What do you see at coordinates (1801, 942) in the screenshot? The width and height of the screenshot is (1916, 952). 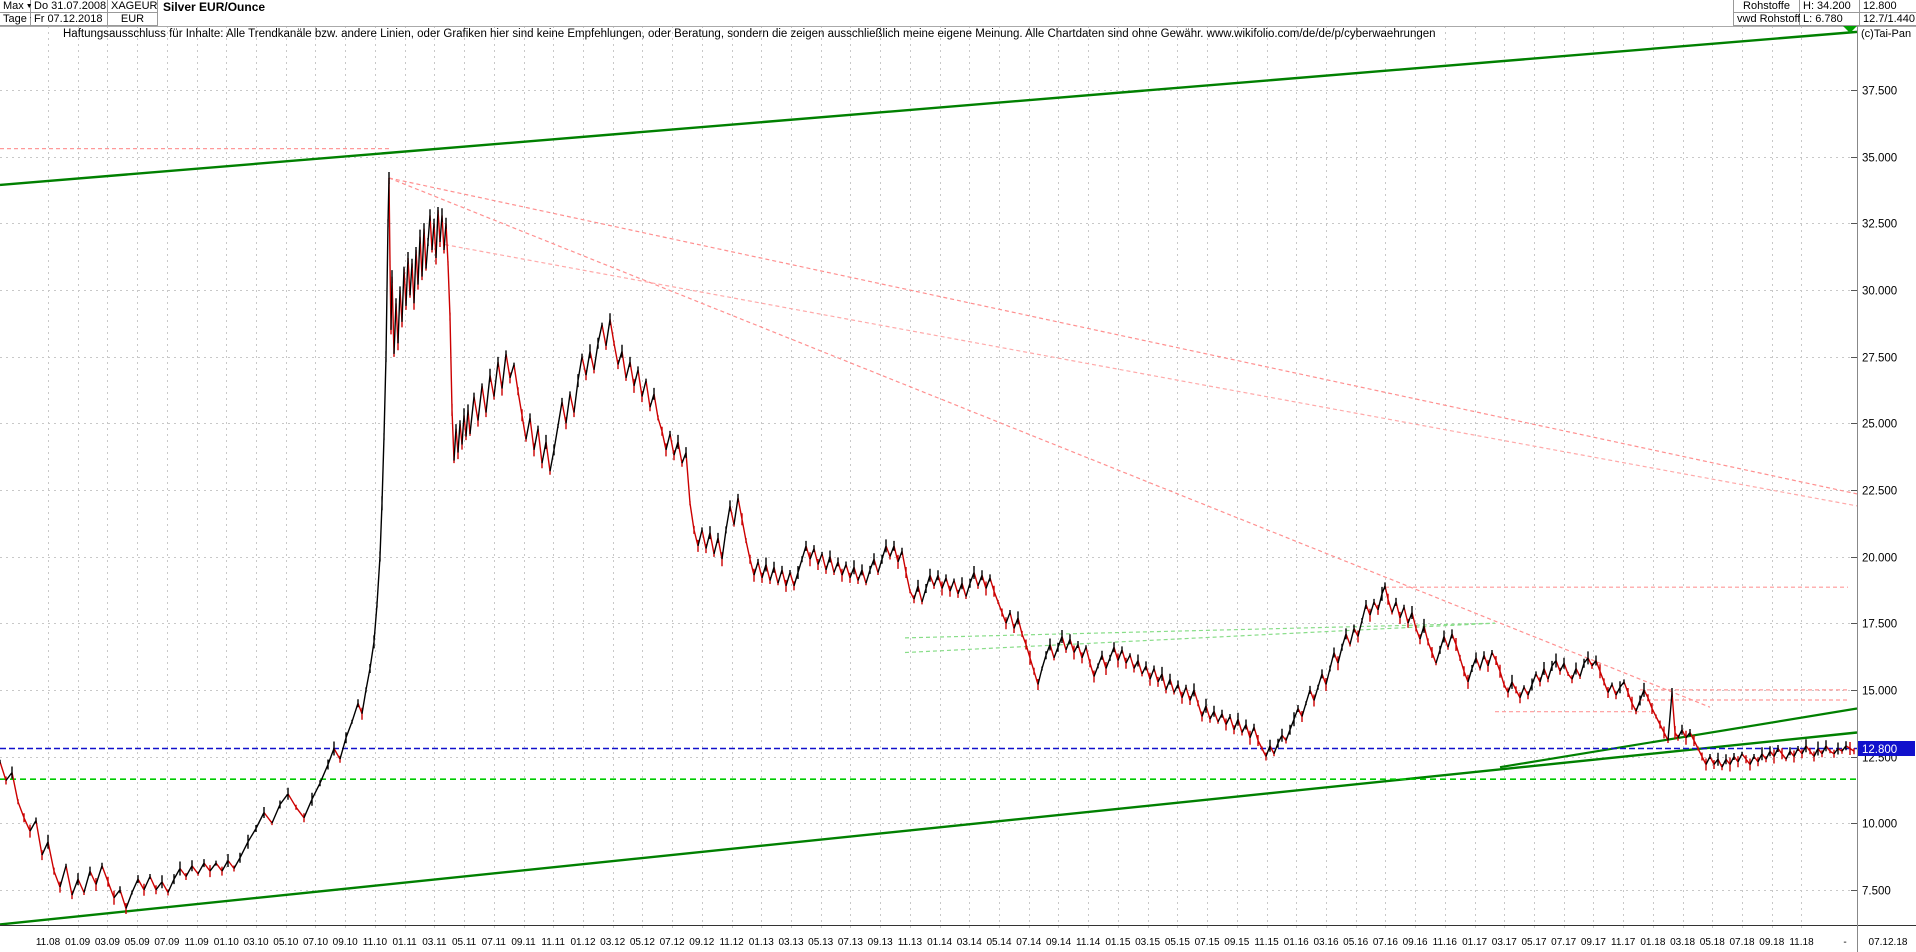 I see `svg-text: 11.18` at bounding box center [1801, 942].